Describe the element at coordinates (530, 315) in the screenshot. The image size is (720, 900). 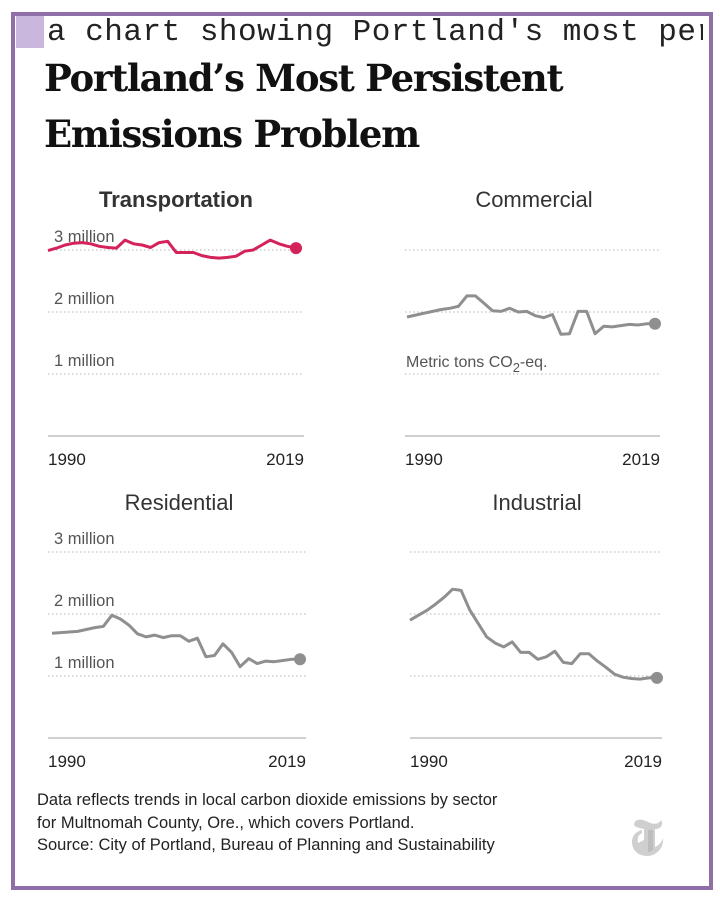
I see `commercial-series-line` at that location.